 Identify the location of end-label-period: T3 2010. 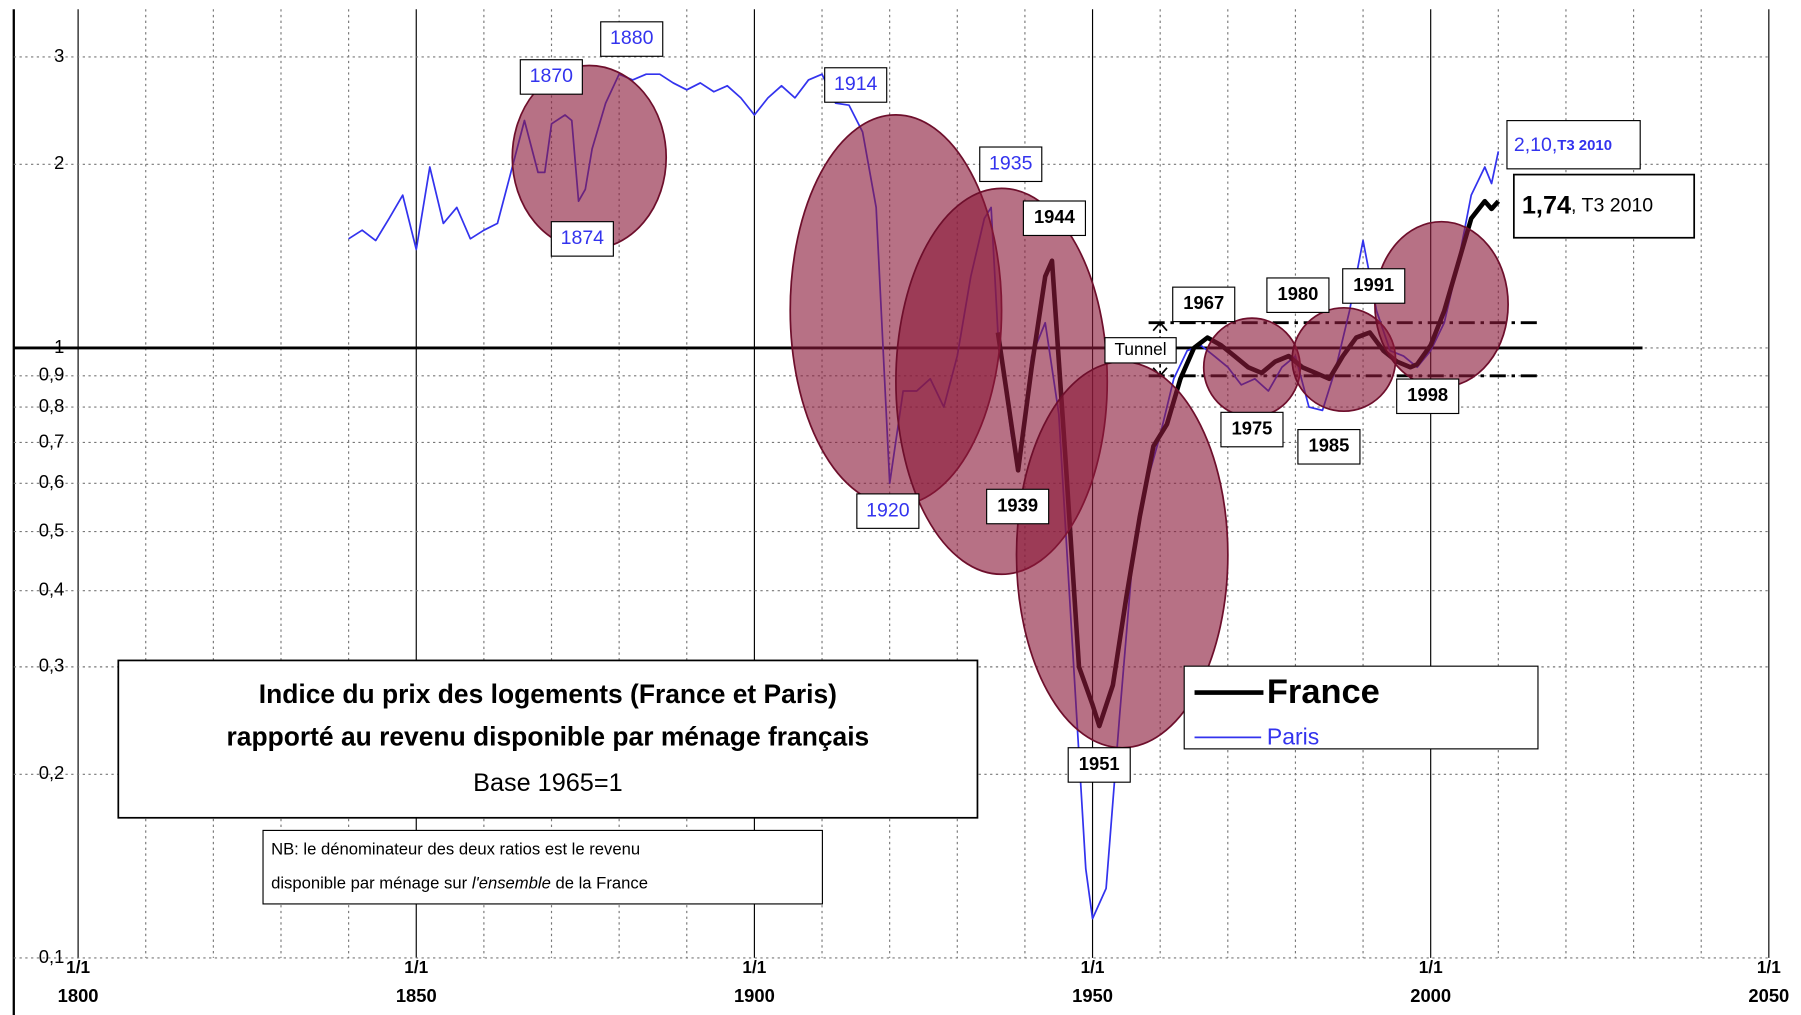
(1584, 145).